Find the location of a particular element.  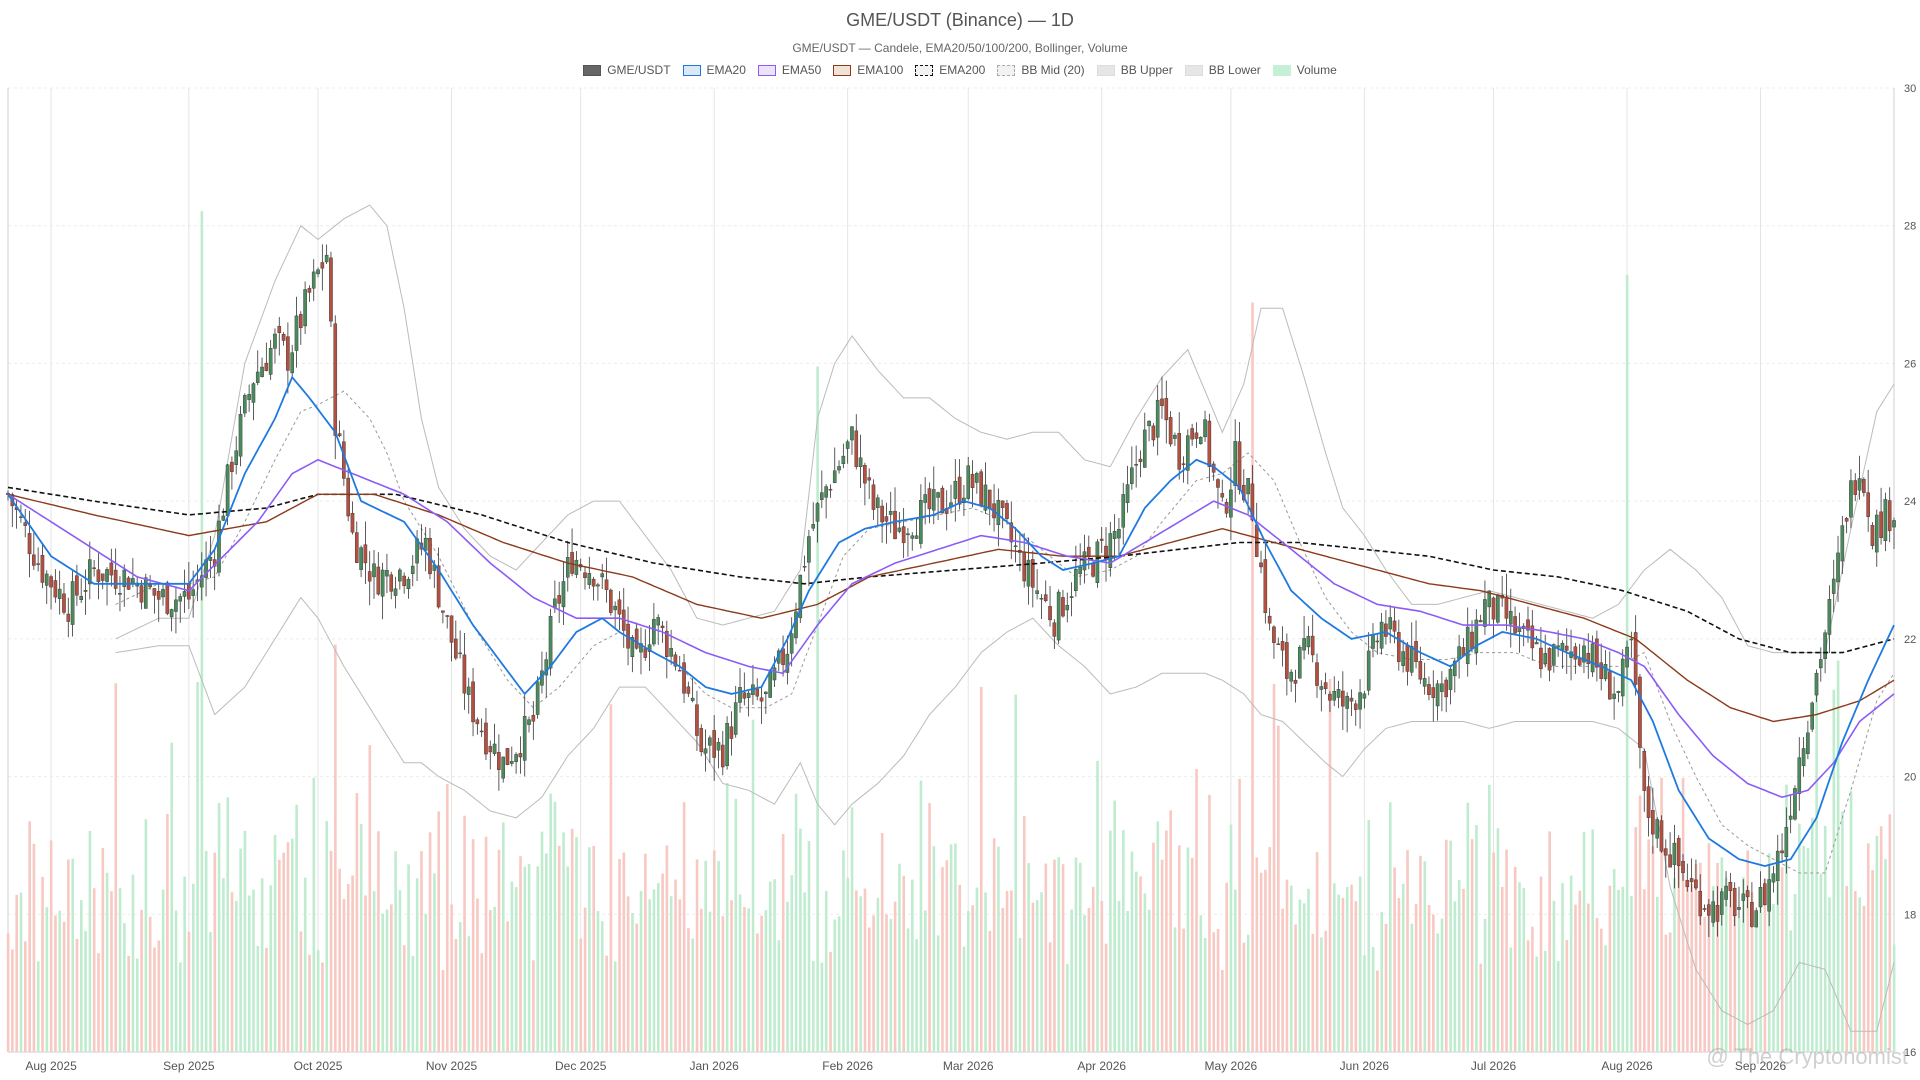

legend-item-gme-usdt: GME/USDT is located at coordinates (627, 70).